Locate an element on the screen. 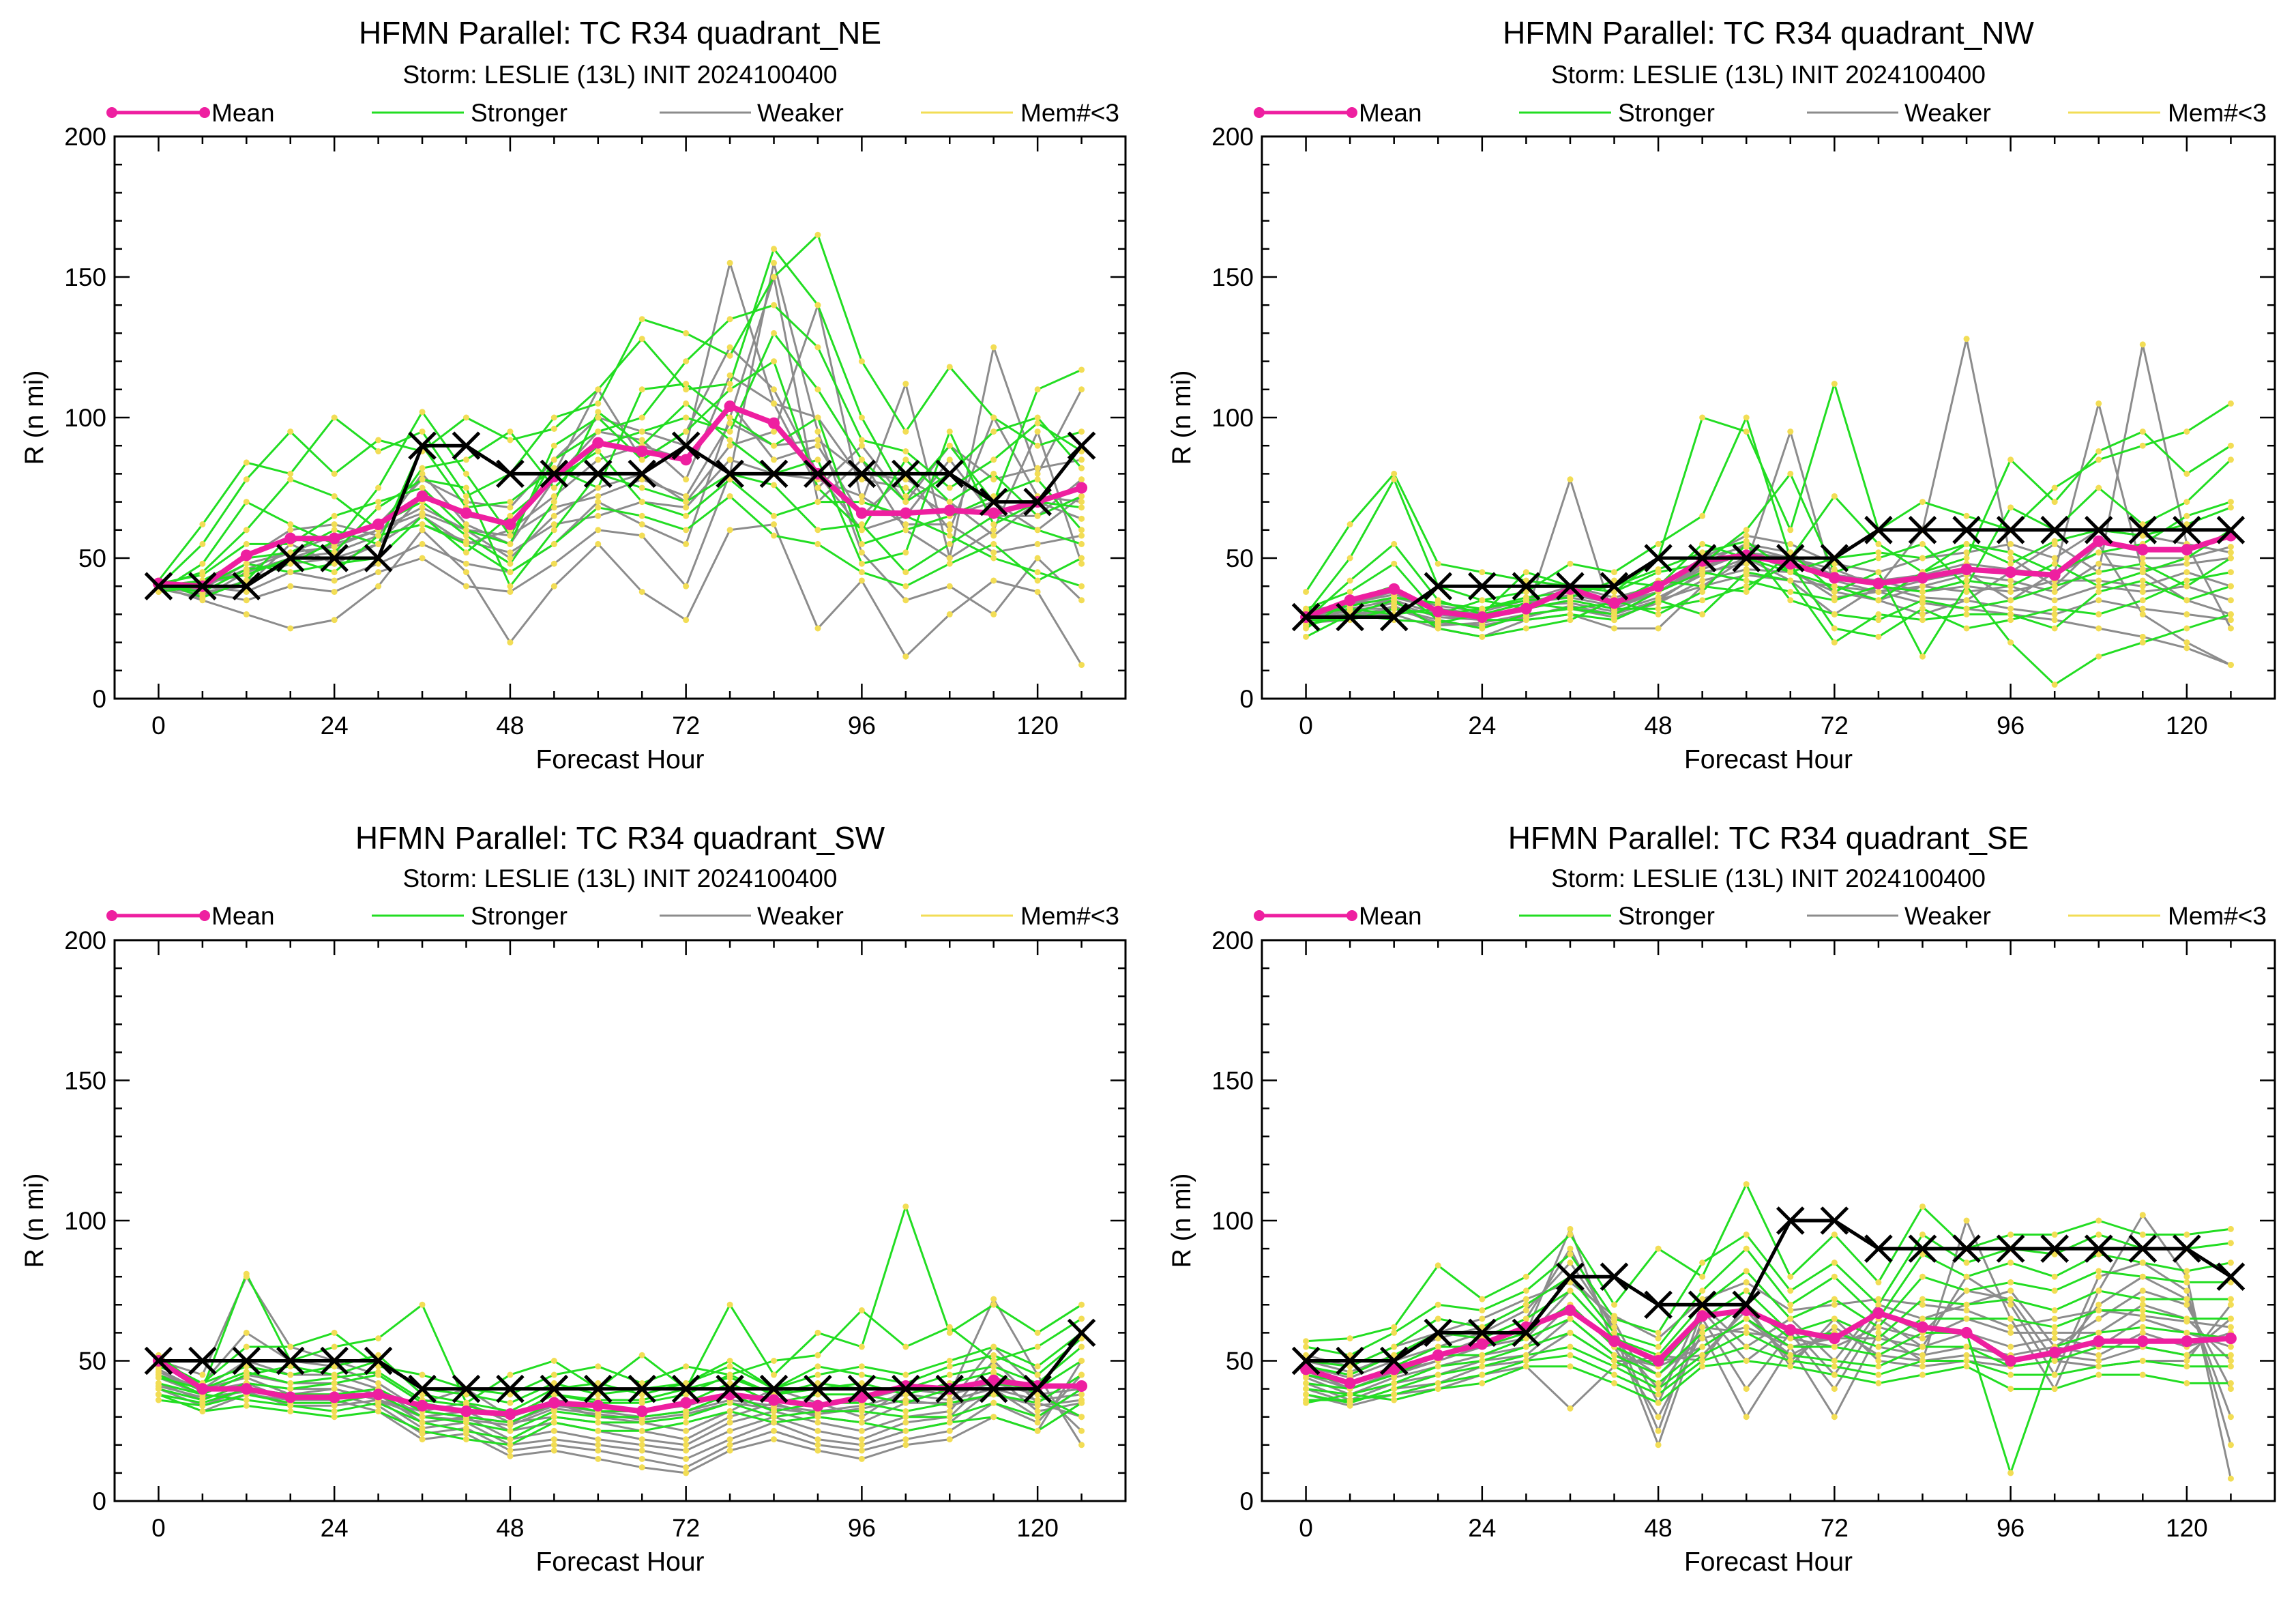  legend-mean-marker is located at coordinates (204, 916).